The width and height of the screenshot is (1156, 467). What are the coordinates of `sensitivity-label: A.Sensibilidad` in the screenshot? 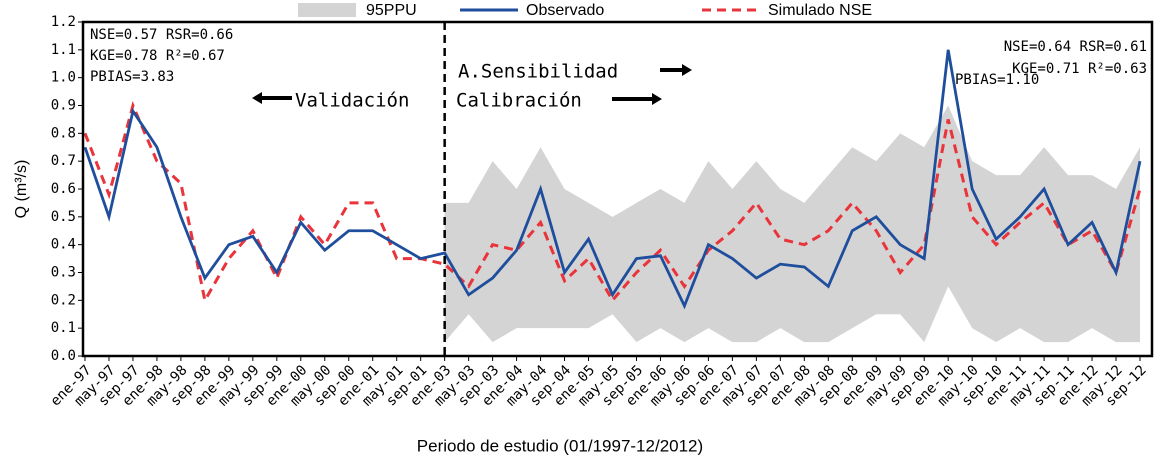 It's located at (538, 72).